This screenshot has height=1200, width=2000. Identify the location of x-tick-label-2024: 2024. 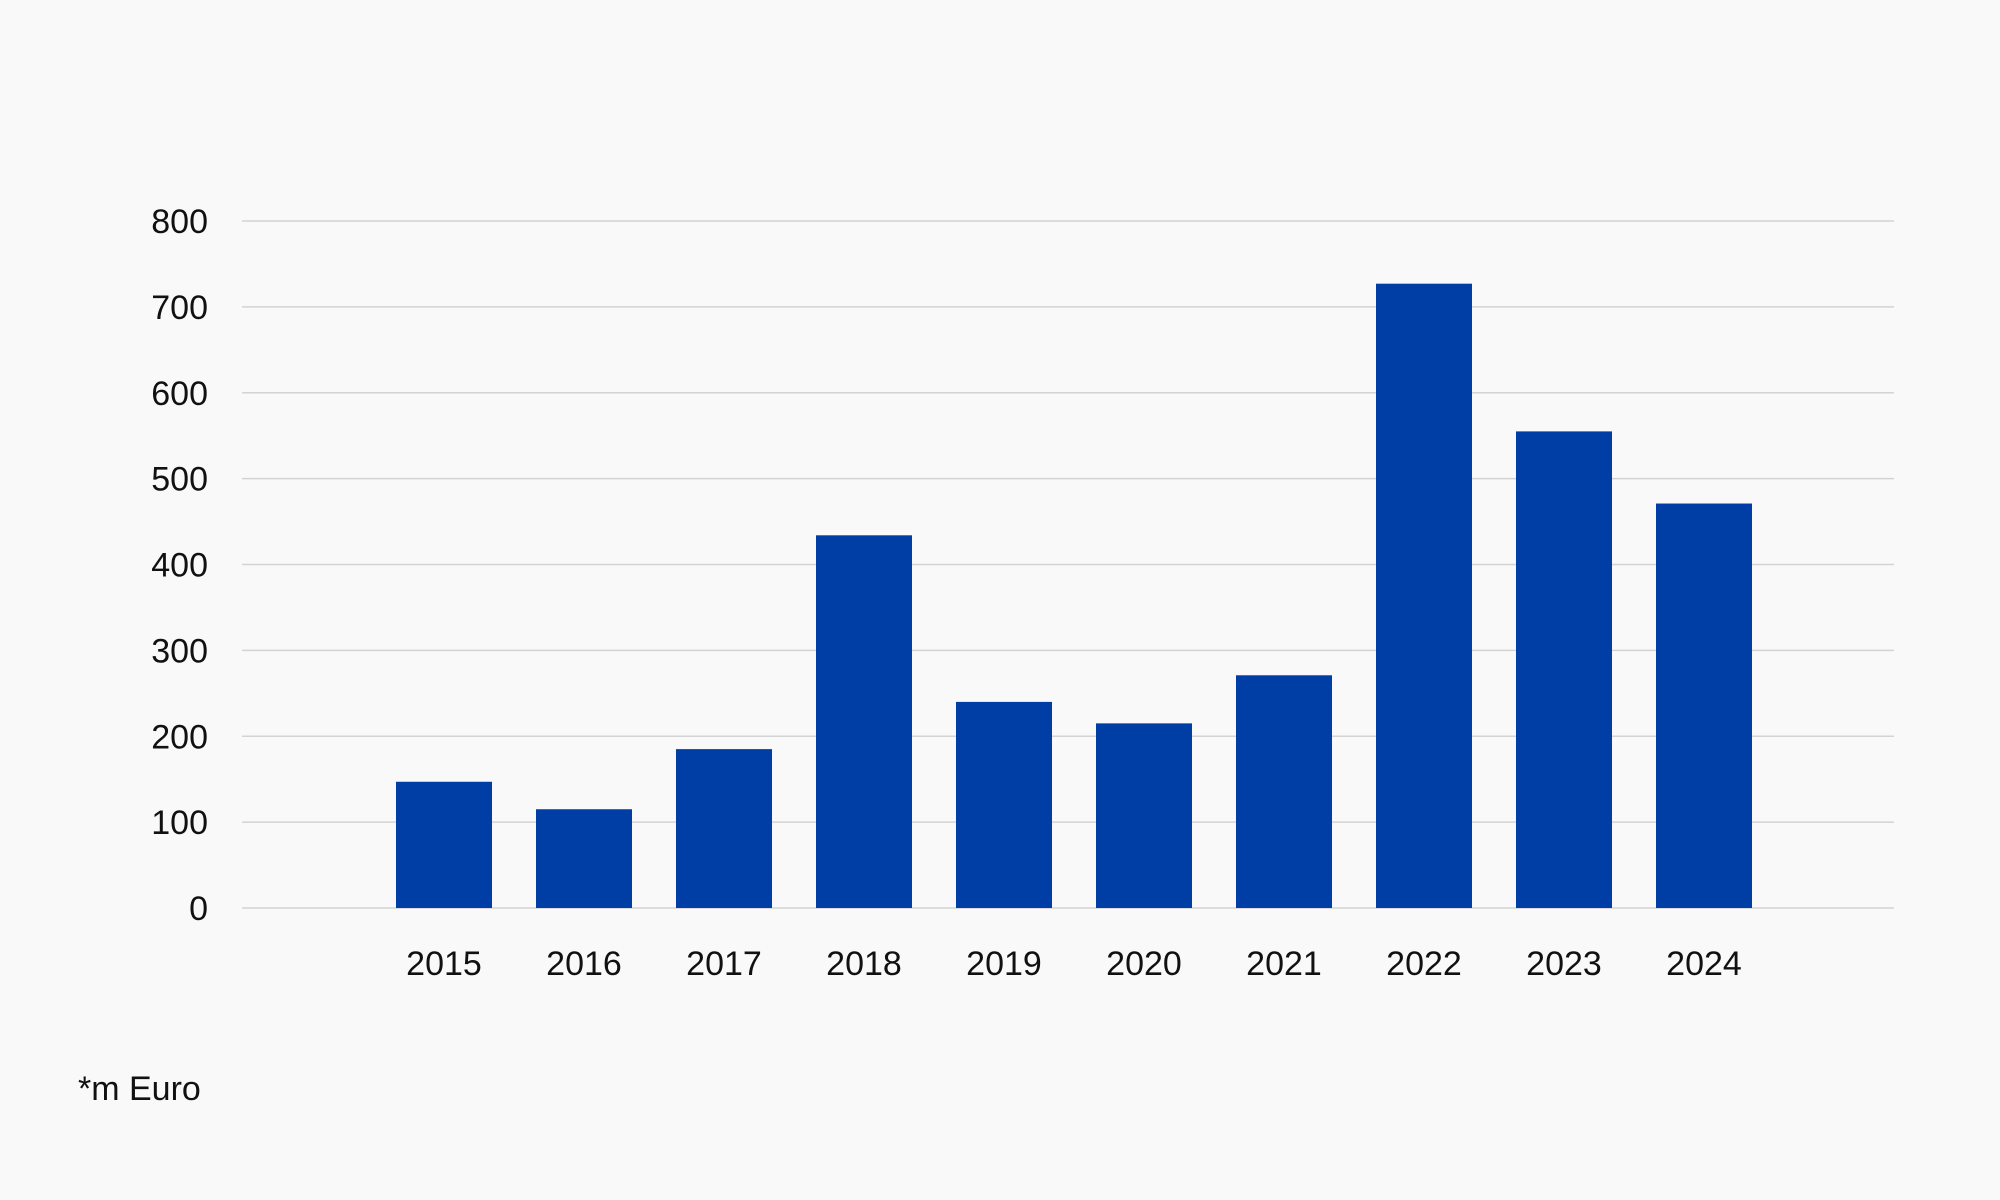
(1704, 964).